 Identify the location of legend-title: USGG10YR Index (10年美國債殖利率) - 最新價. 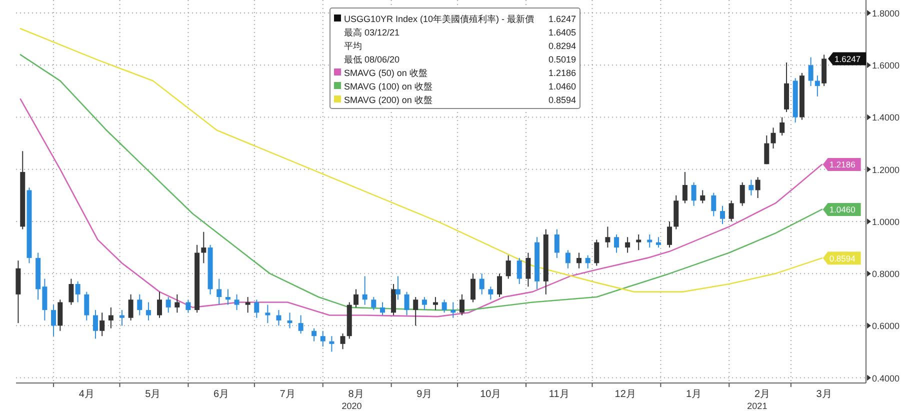
(439, 19).